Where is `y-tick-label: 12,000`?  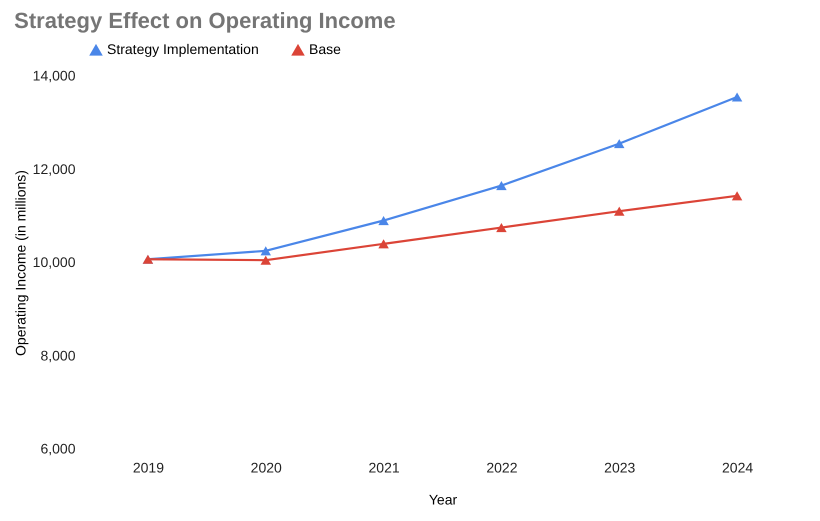
y-tick-label: 12,000 is located at coordinates (54, 168).